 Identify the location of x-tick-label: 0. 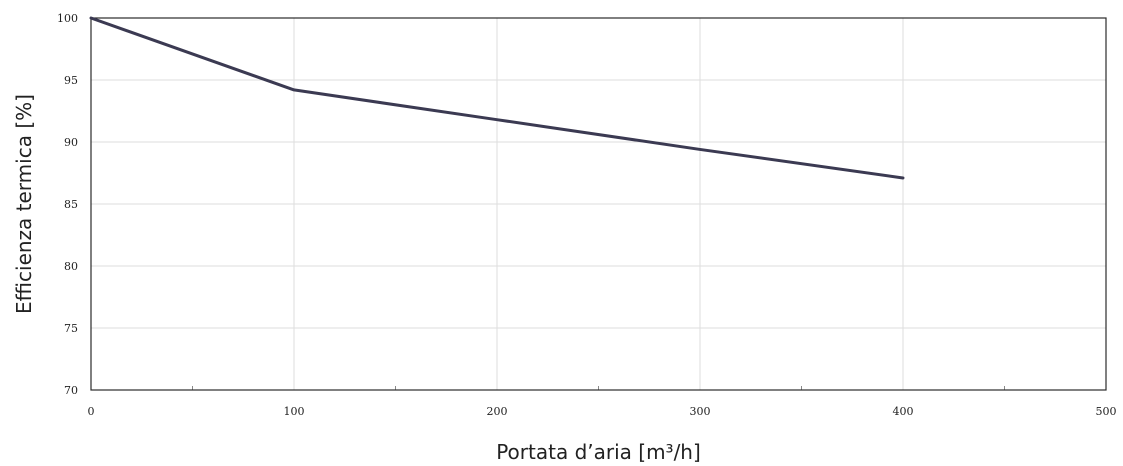
(91, 411).